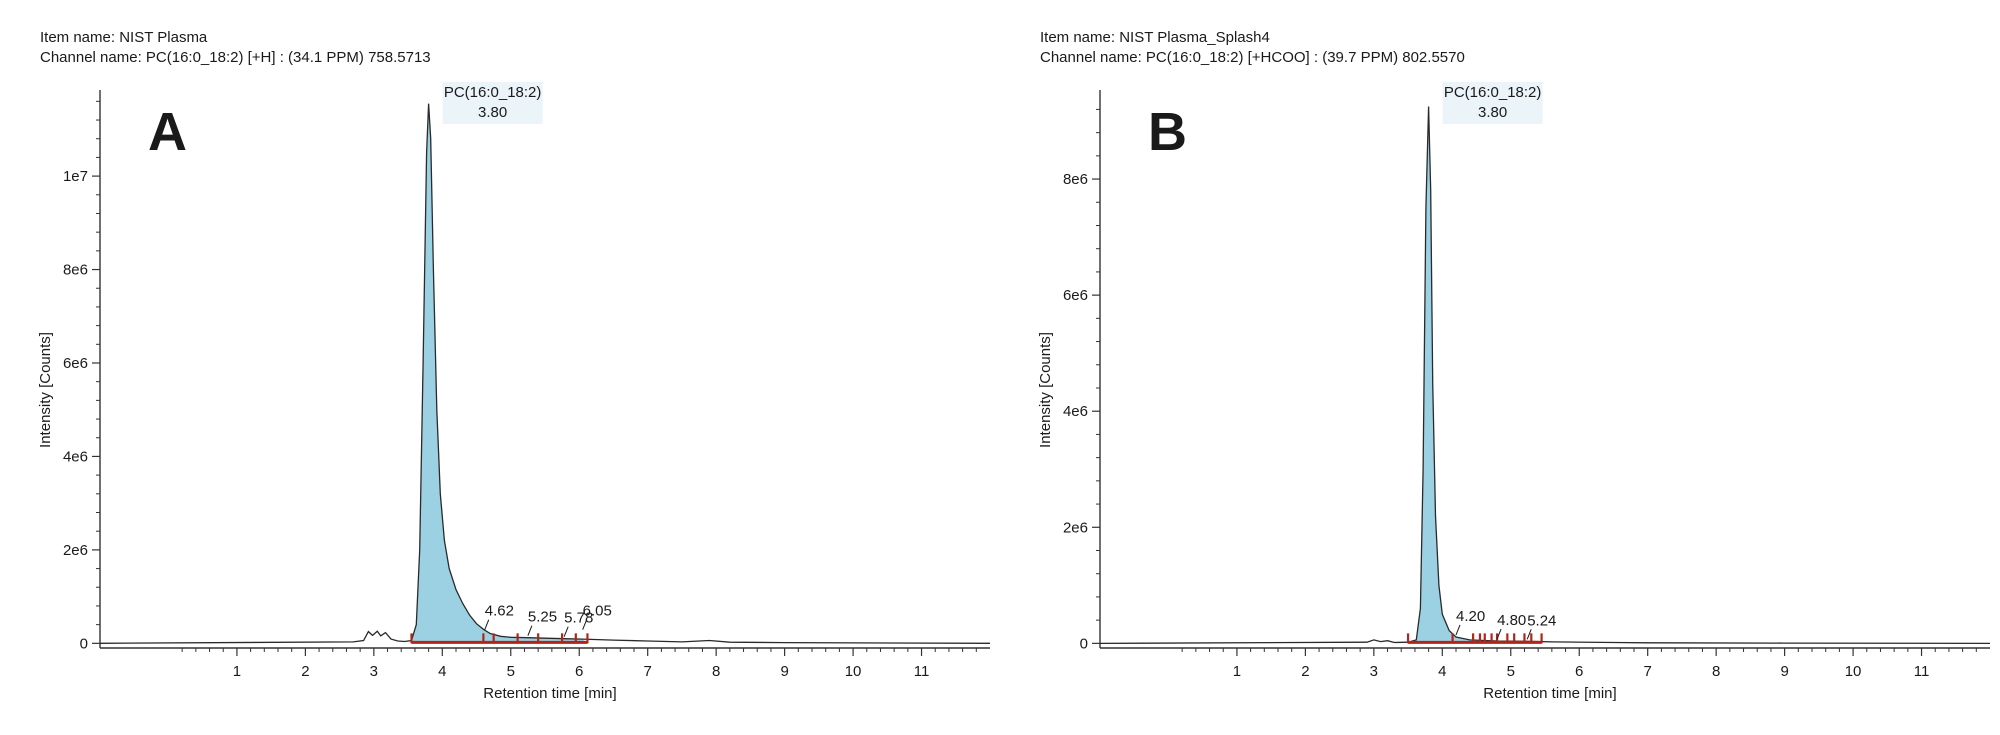  What do you see at coordinates (542, 617) in the screenshot?
I see `minor-peak-label: 5.25` at bounding box center [542, 617].